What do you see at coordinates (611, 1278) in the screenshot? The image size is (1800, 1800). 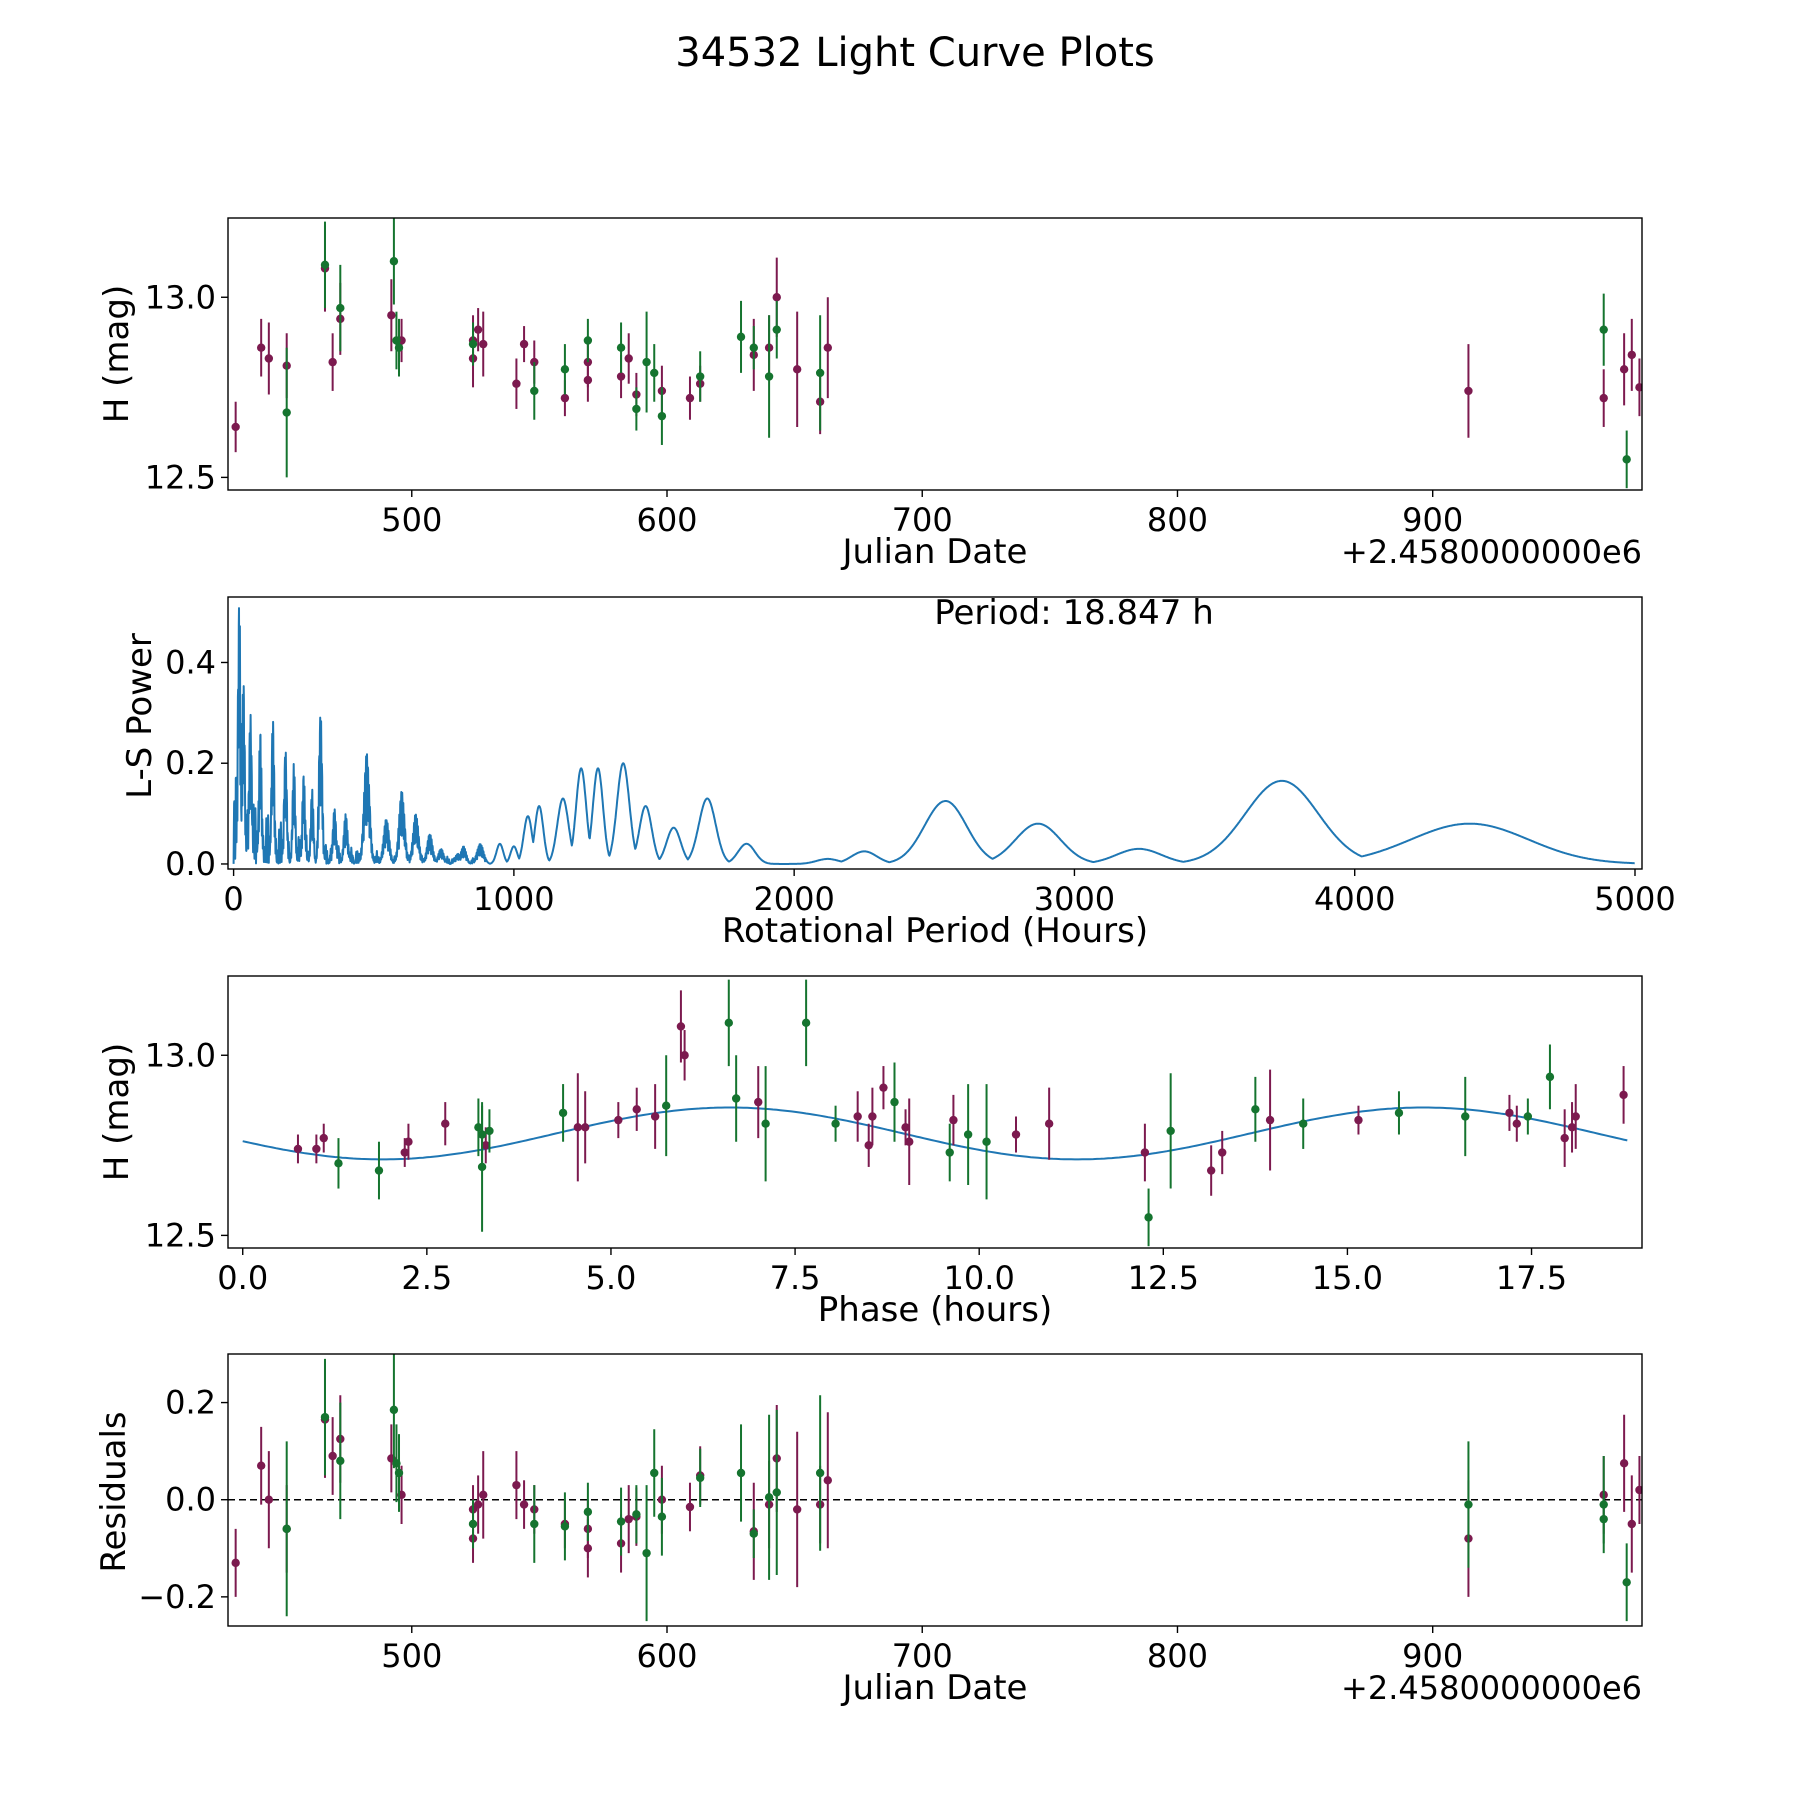 I see `x-tick-label: 5.0` at bounding box center [611, 1278].